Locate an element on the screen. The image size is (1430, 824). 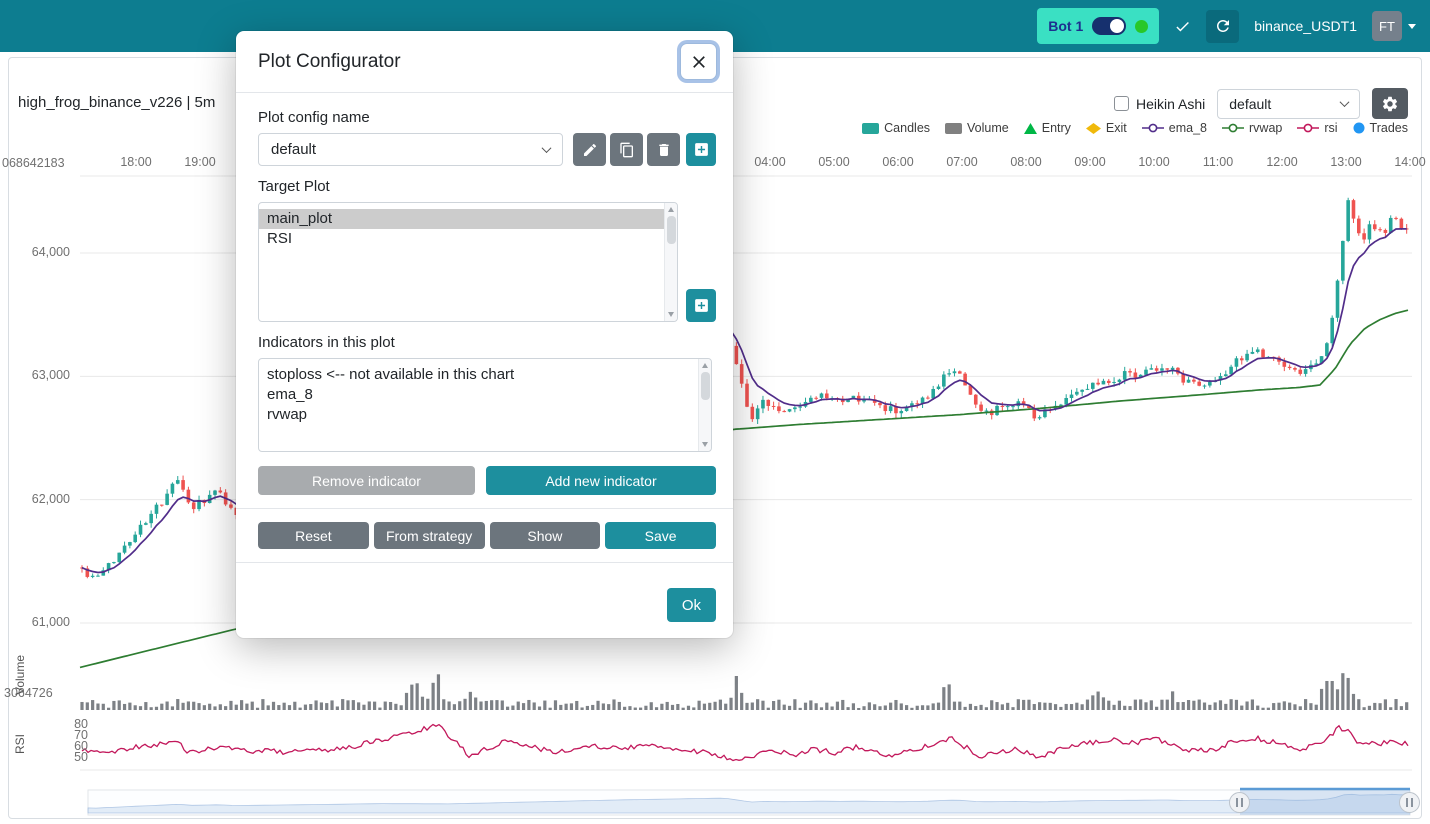
user-menu: FT is located at coordinates (1394, 26).